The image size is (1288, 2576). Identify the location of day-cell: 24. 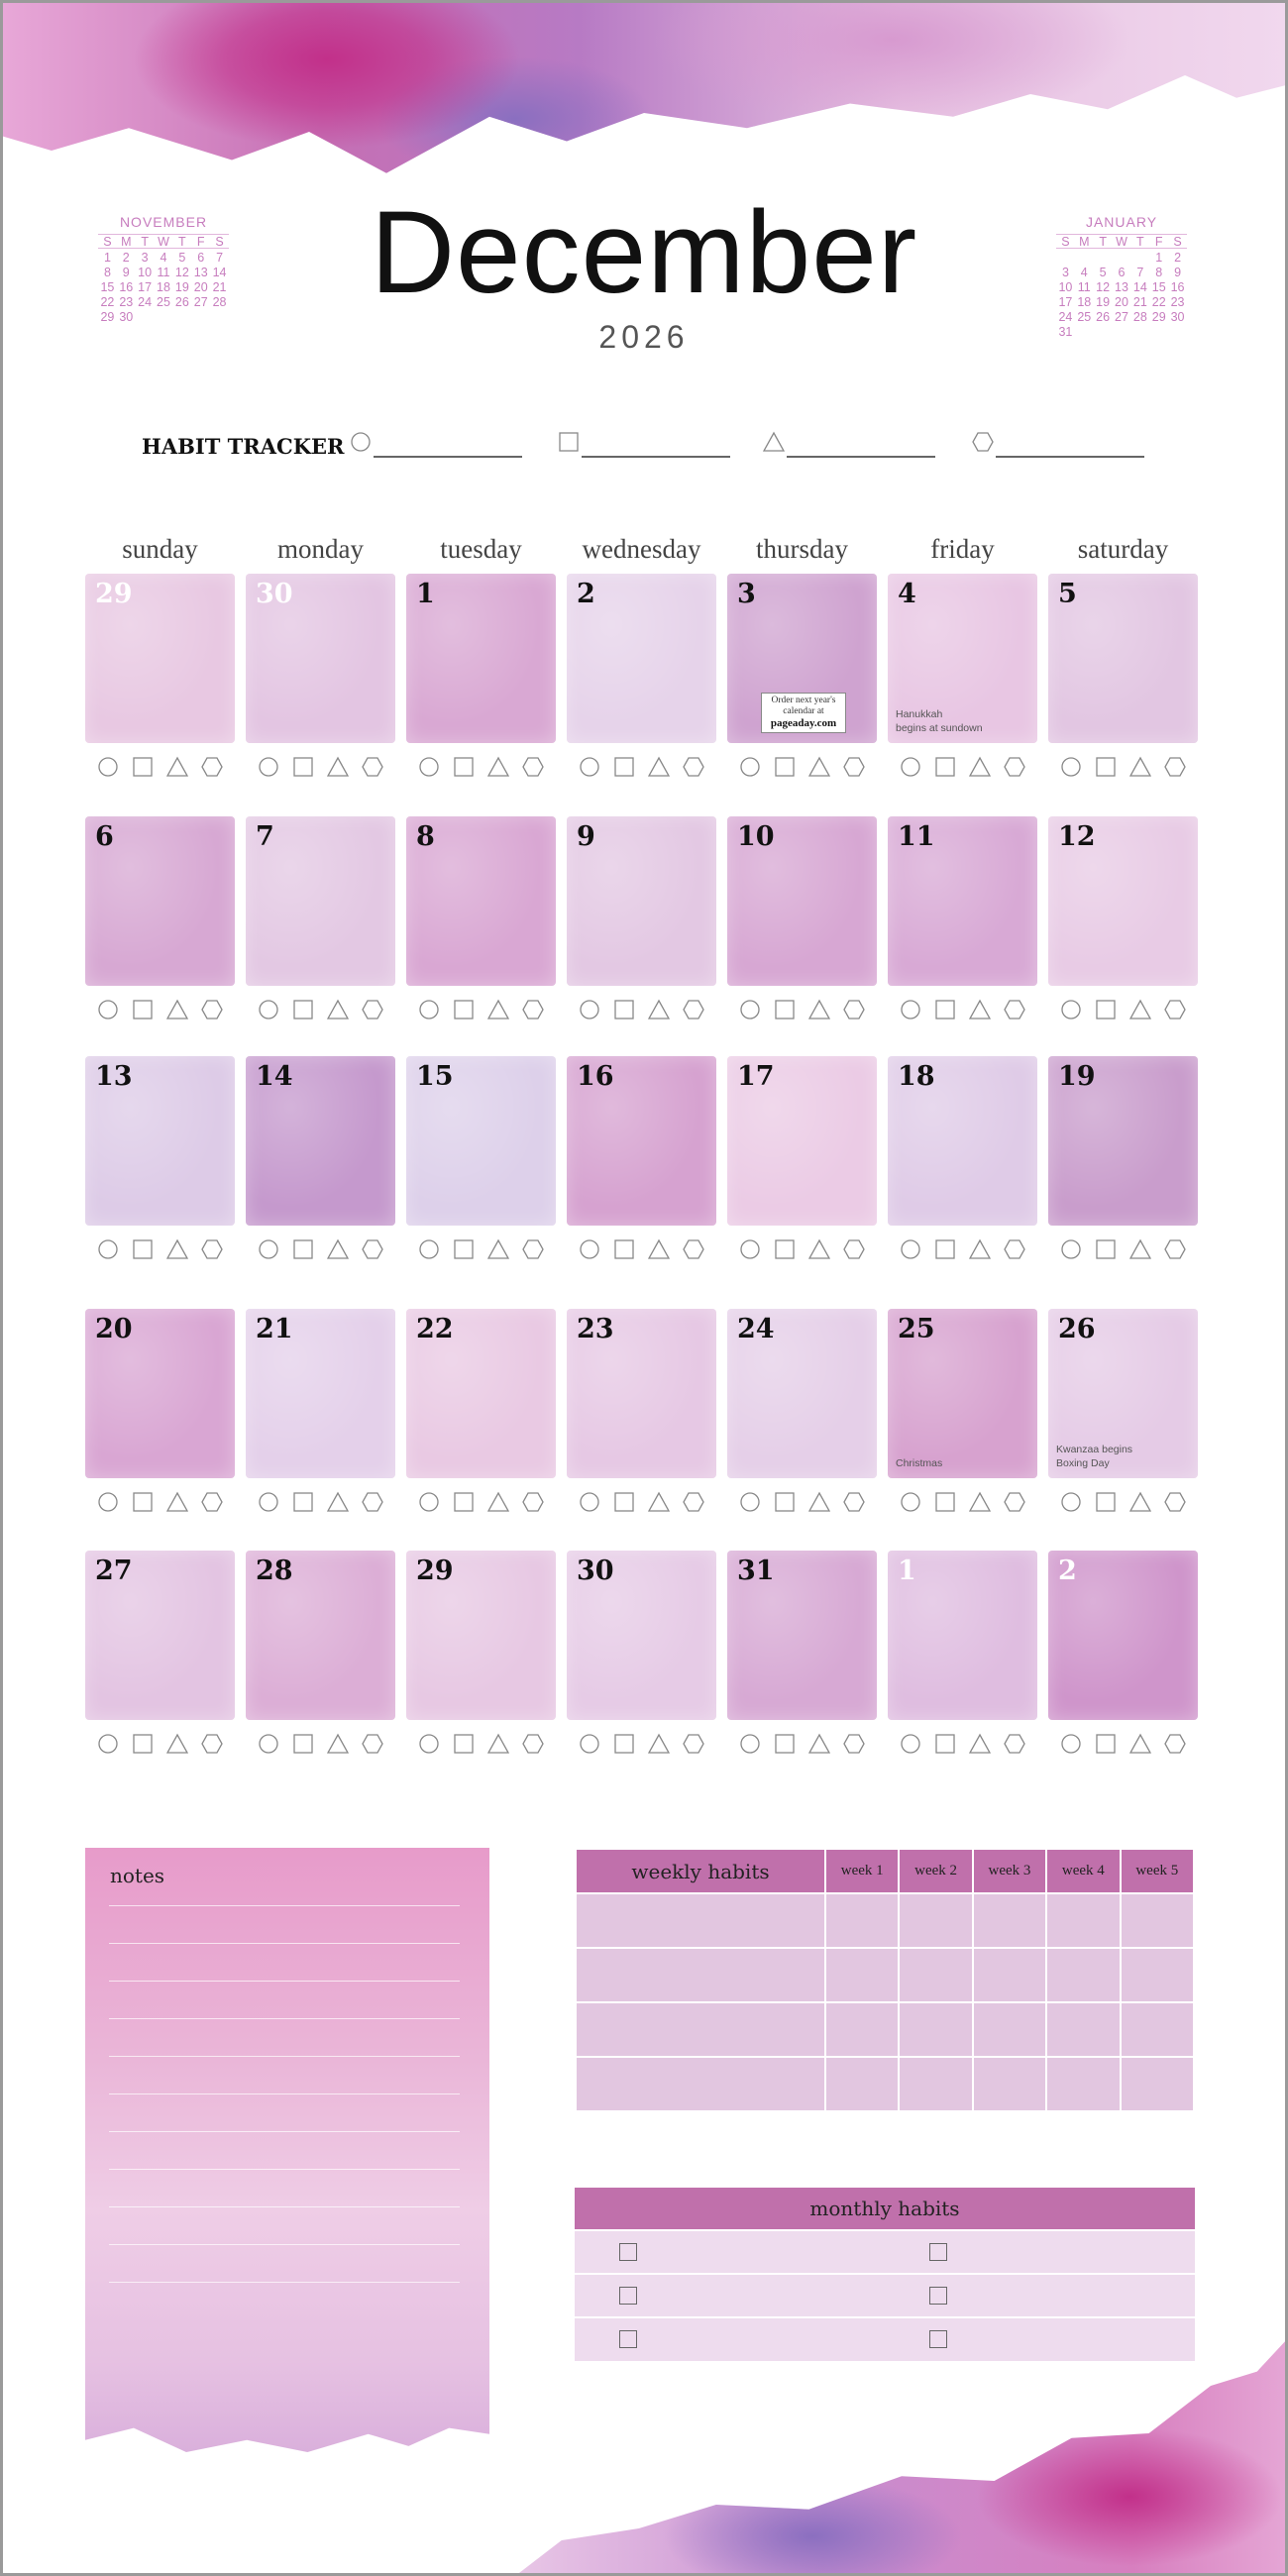
(802, 1394).